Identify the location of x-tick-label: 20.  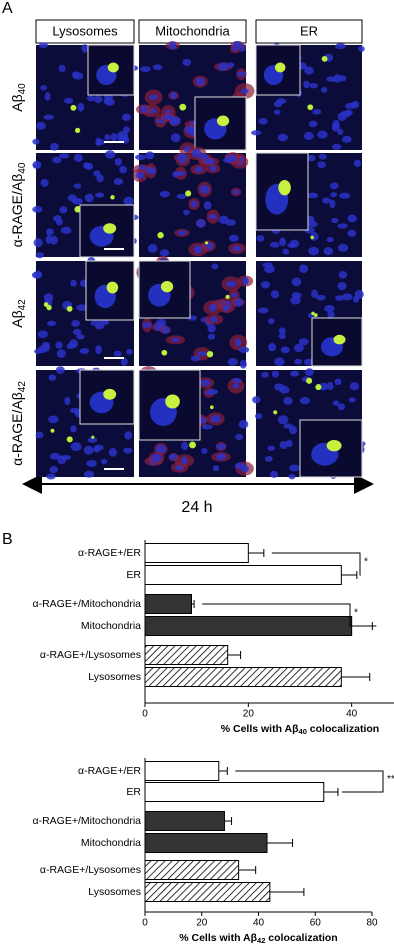
(249, 714).